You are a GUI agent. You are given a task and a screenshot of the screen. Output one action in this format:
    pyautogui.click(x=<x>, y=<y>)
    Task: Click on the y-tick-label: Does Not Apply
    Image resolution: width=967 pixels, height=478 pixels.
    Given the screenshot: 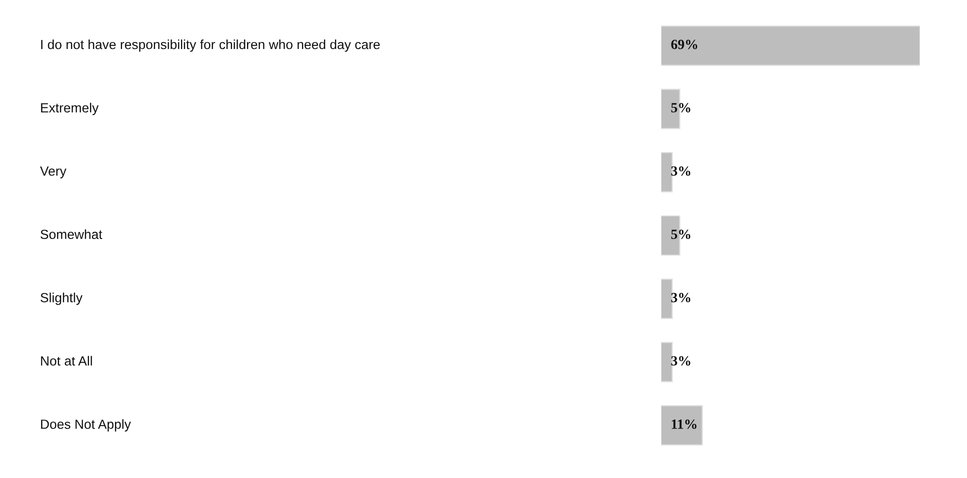 What is the action you would take?
    pyautogui.click(x=86, y=425)
    